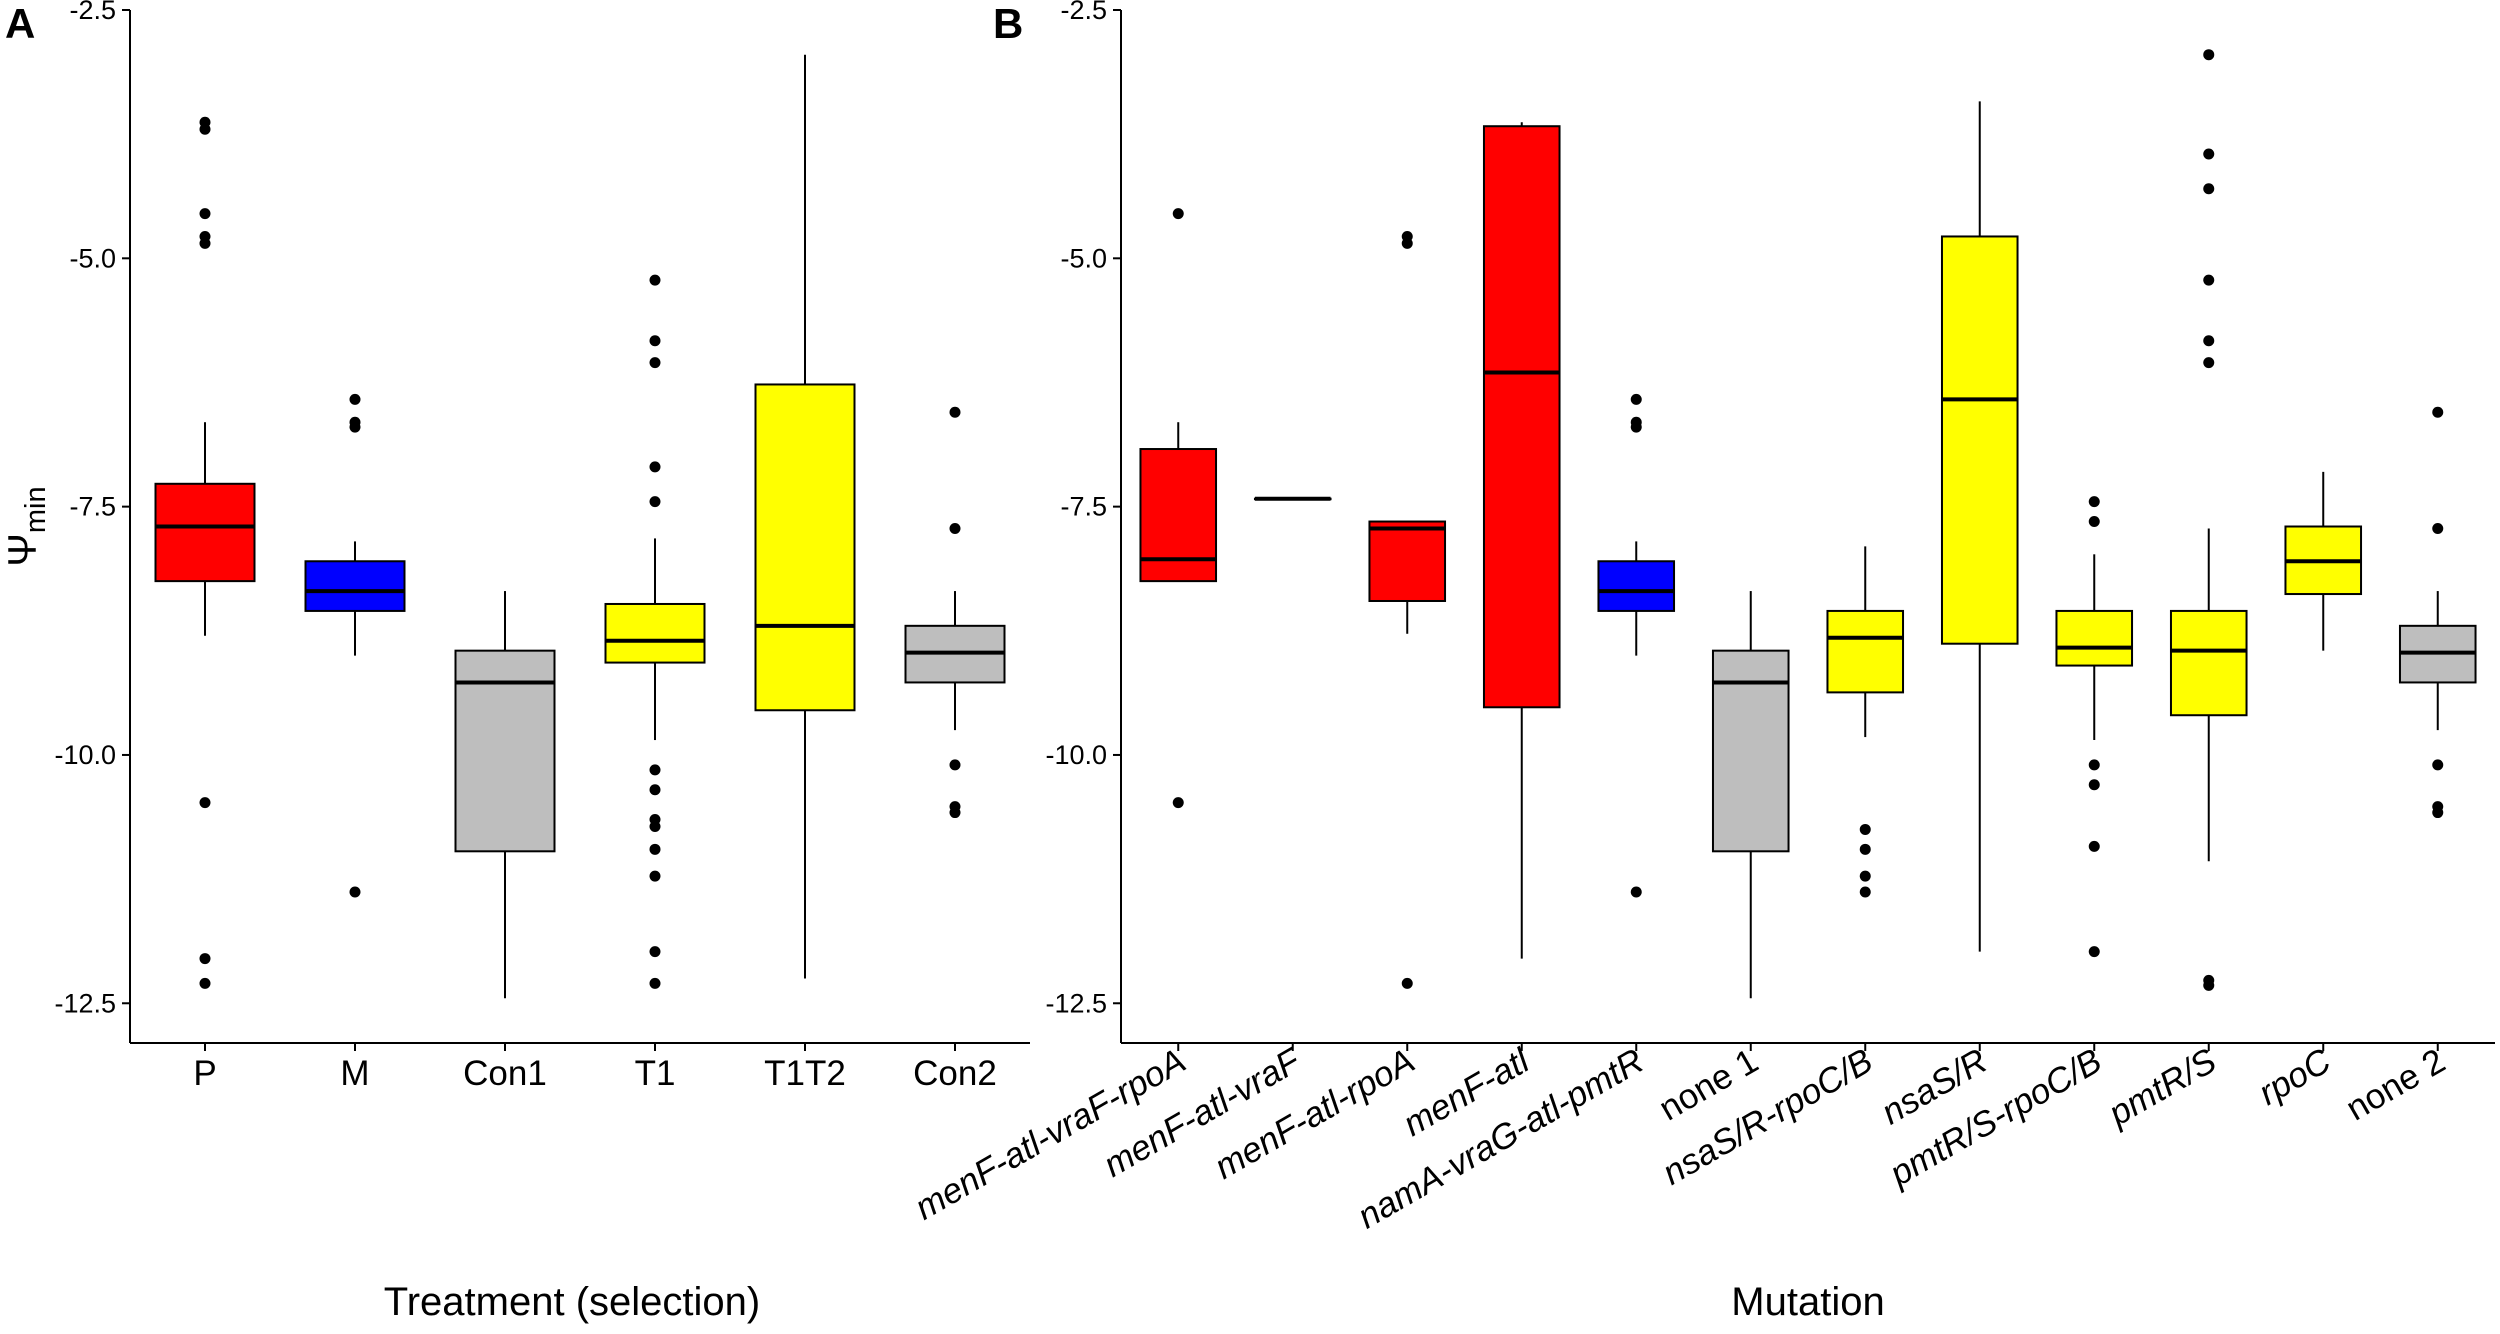 This screenshot has height=1334, width=2500. What do you see at coordinates (355, 645) in the screenshot?
I see `box-M` at bounding box center [355, 645].